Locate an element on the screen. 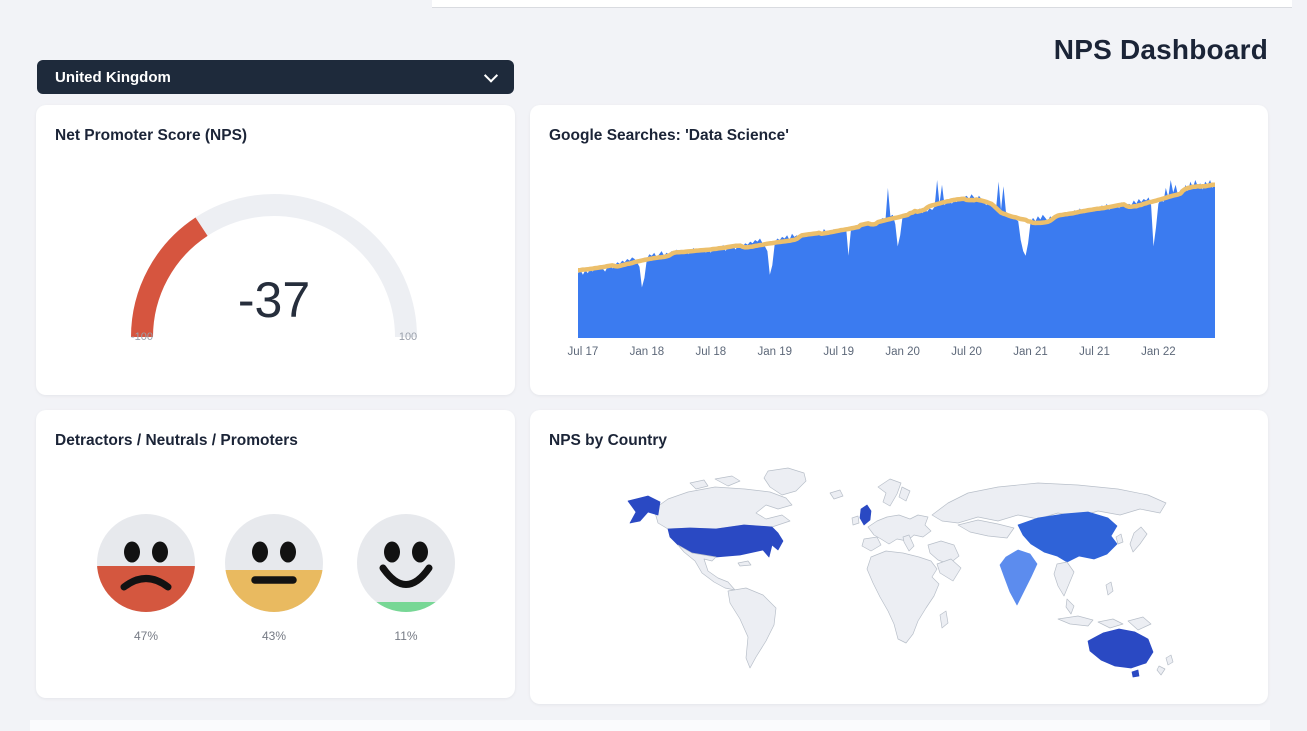  nps-gauge-card: Net Promoter Score (NPS) -37 -100 100 is located at coordinates (275, 250).